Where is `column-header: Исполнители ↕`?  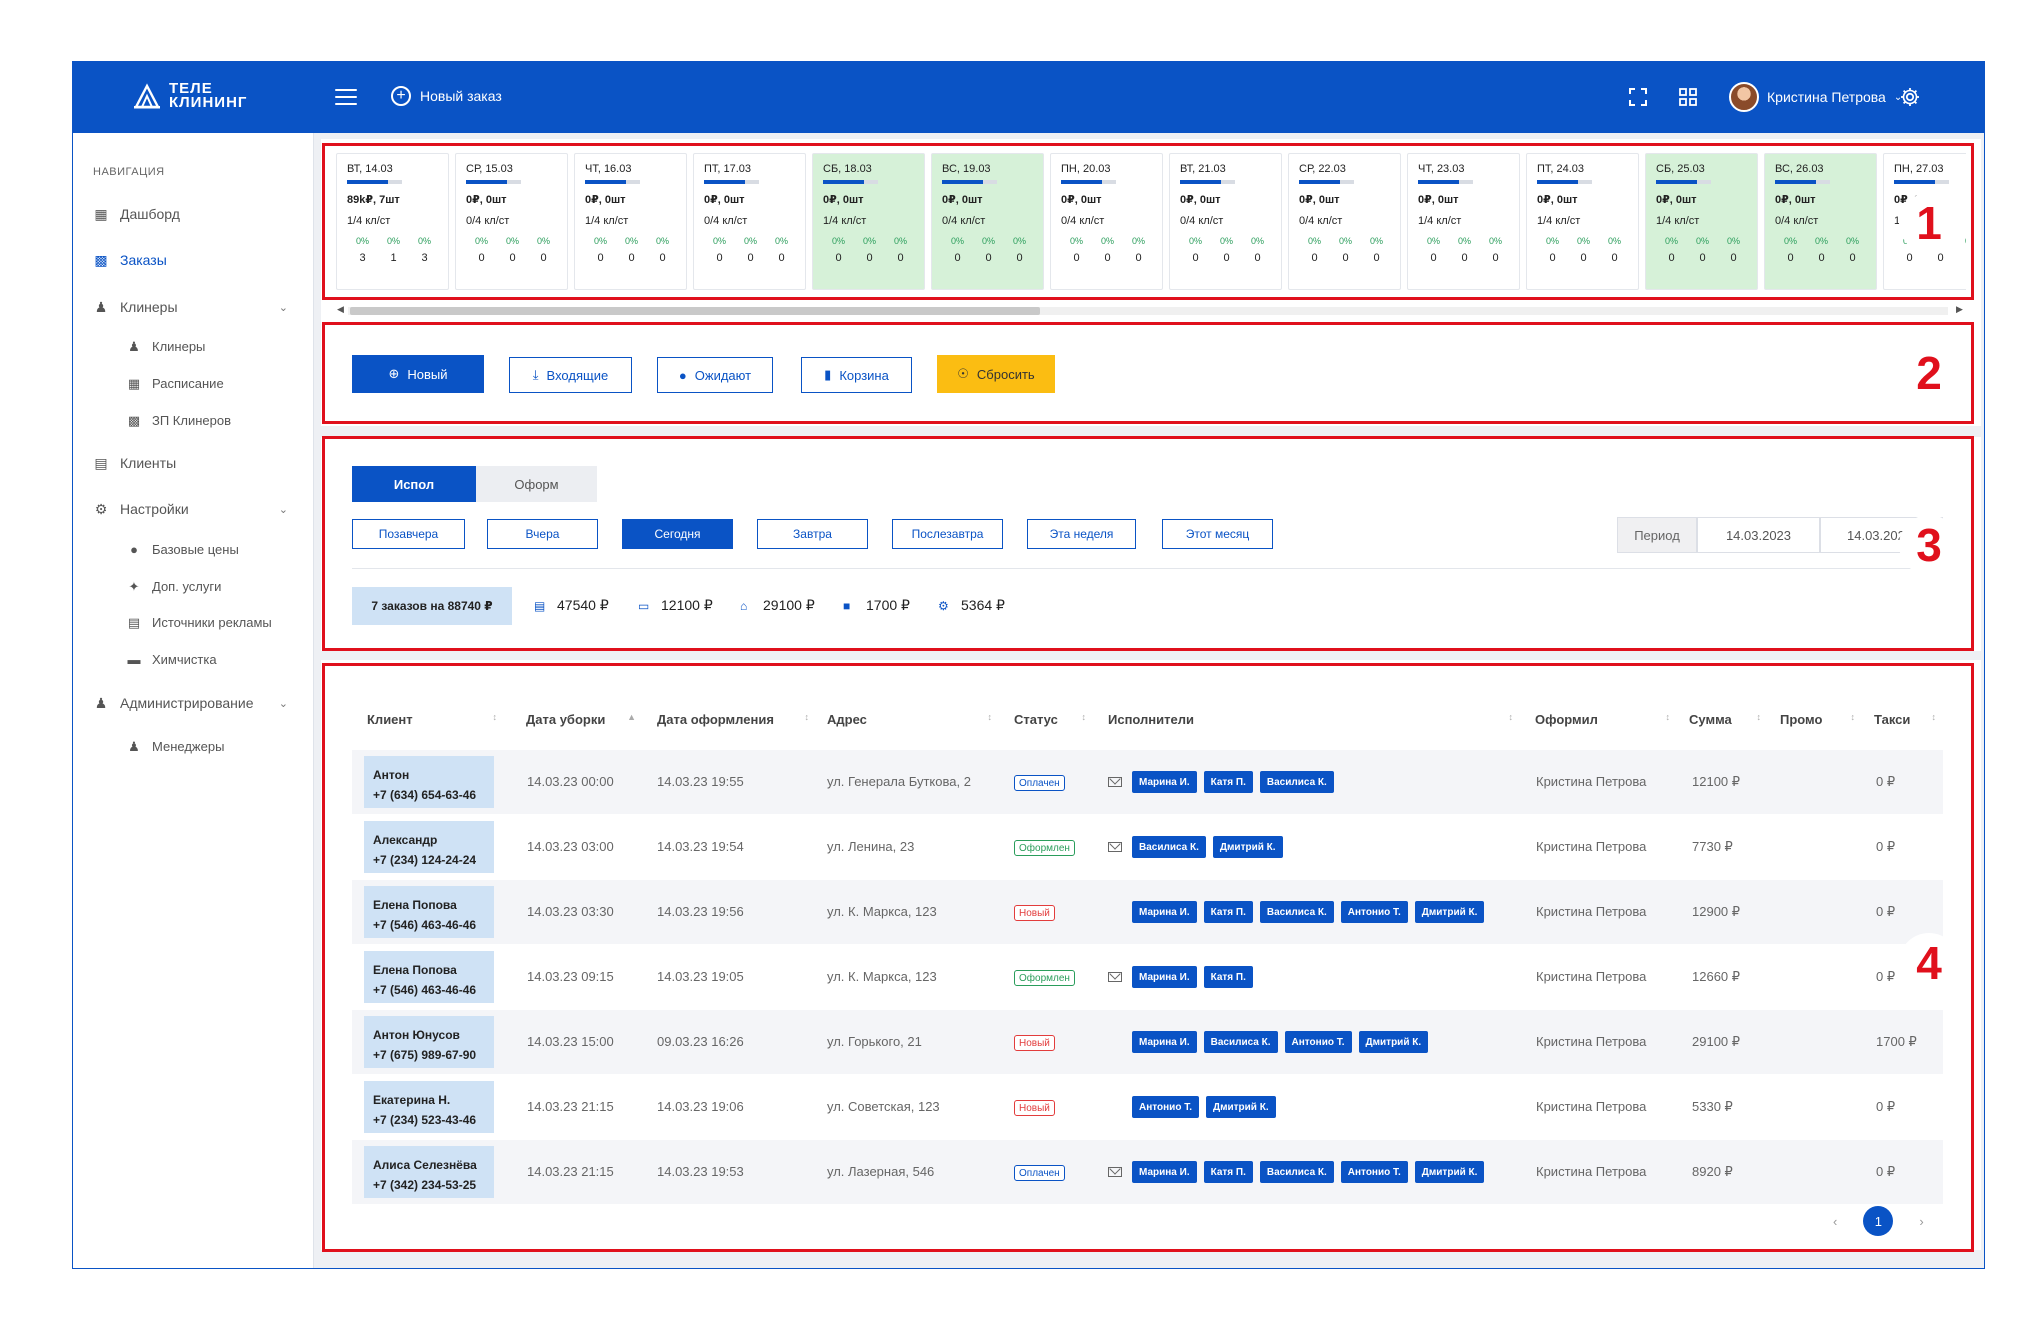
column-header: Исполнители ↕ is located at coordinates (1310, 719).